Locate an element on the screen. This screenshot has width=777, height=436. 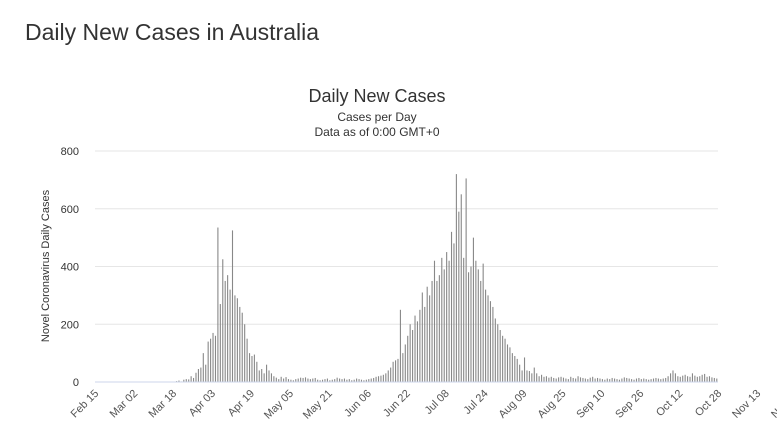
x-tick-label: Jun 06 is located at coordinates (358, 404).